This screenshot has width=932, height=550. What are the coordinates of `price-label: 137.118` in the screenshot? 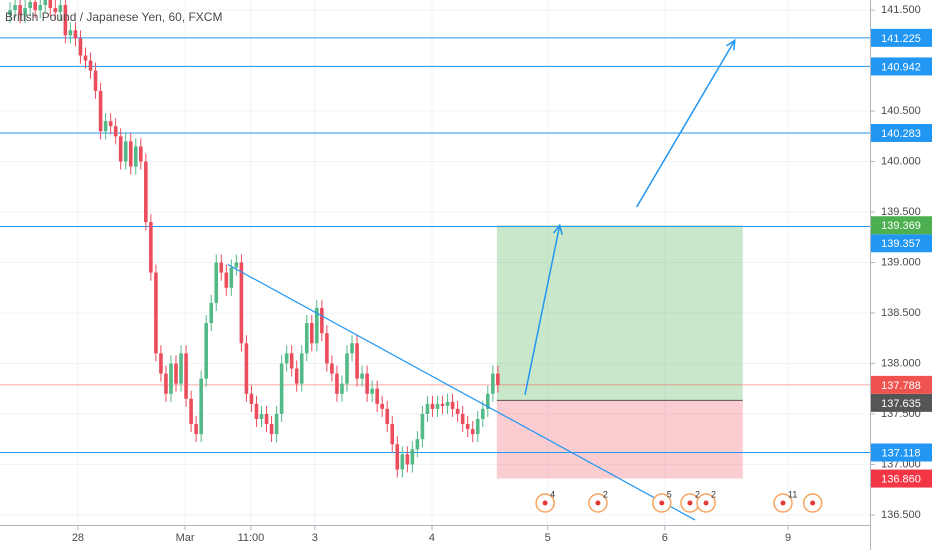 It's located at (901, 453).